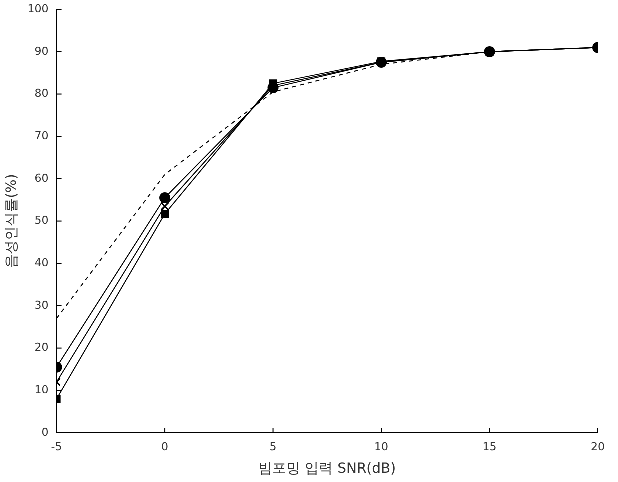 The width and height of the screenshot is (618, 482). I want to click on y-axis-title: 음성인식률(%), so click(12, 221).